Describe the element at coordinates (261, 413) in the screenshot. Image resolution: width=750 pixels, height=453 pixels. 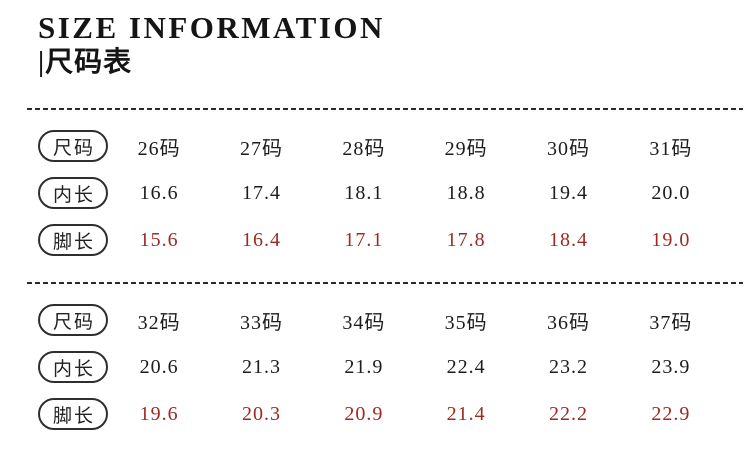
I see `foot-length-cell: 20.3` at that location.